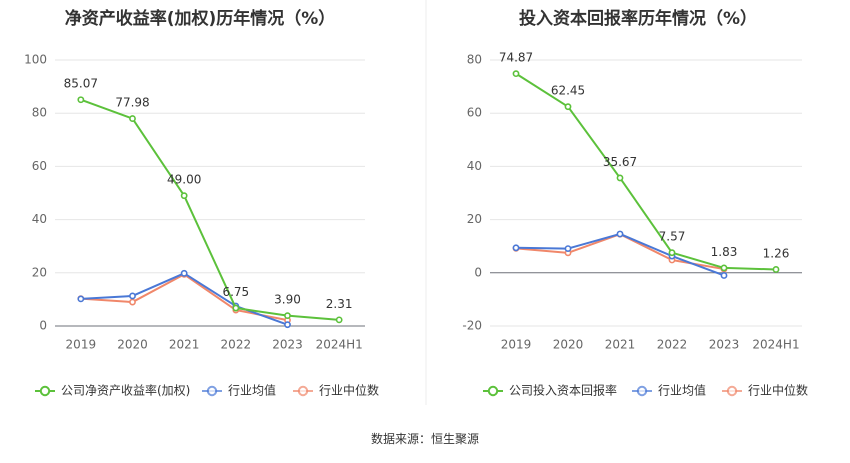  I want to click on legend-item-0: 公司净资产收益率(加权), so click(112, 390).